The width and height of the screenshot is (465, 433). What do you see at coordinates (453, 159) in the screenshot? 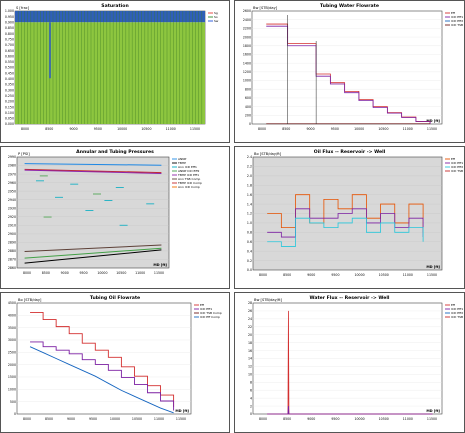
I see `legend-label: Eff` at bounding box center [453, 159].